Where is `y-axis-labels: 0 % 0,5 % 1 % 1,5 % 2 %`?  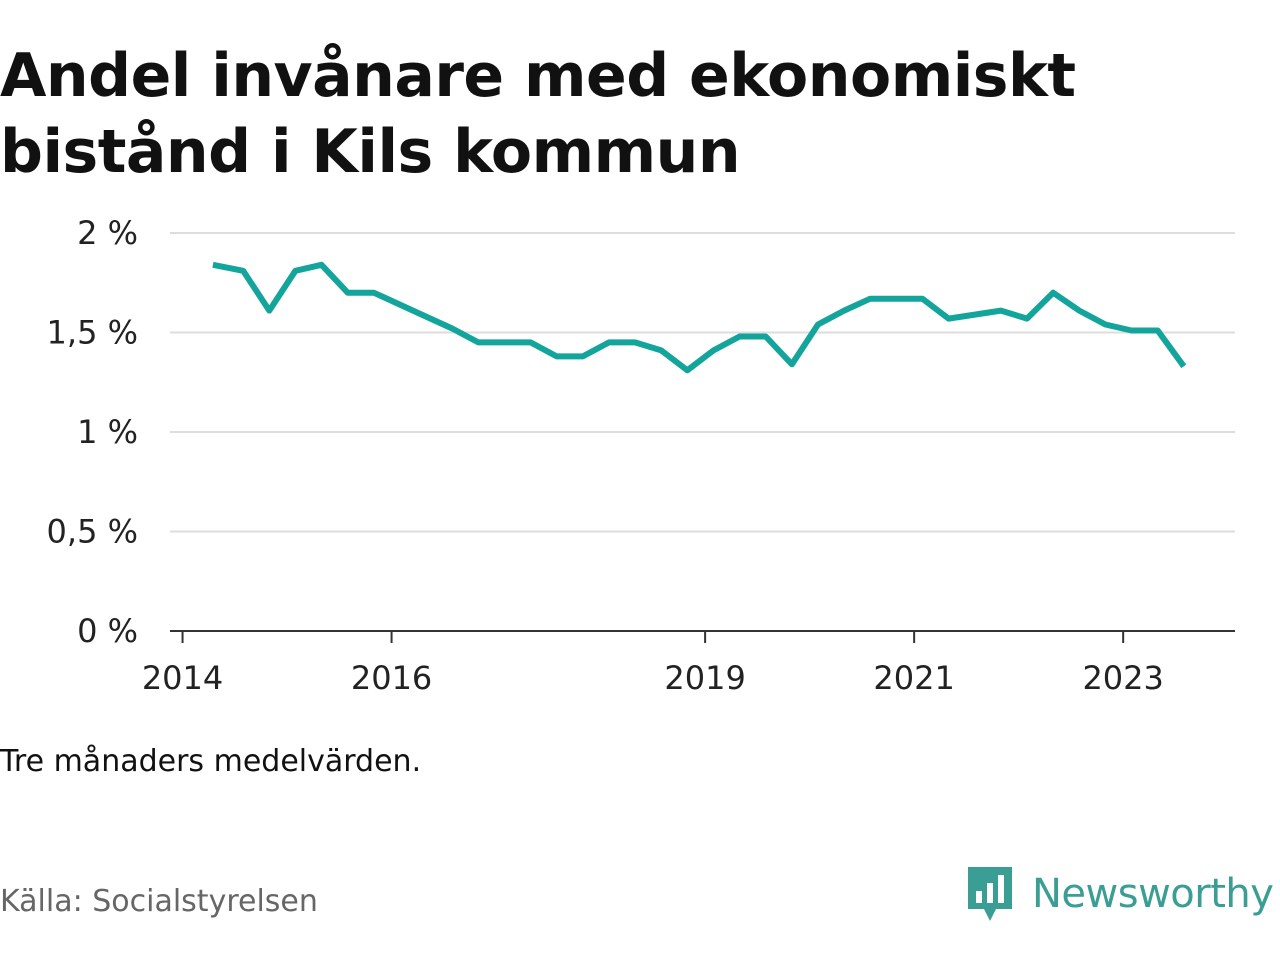 y-axis-labels: 0 % 0,5 % 1 % 1,5 % 2 % is located at coordinates (92, 432).